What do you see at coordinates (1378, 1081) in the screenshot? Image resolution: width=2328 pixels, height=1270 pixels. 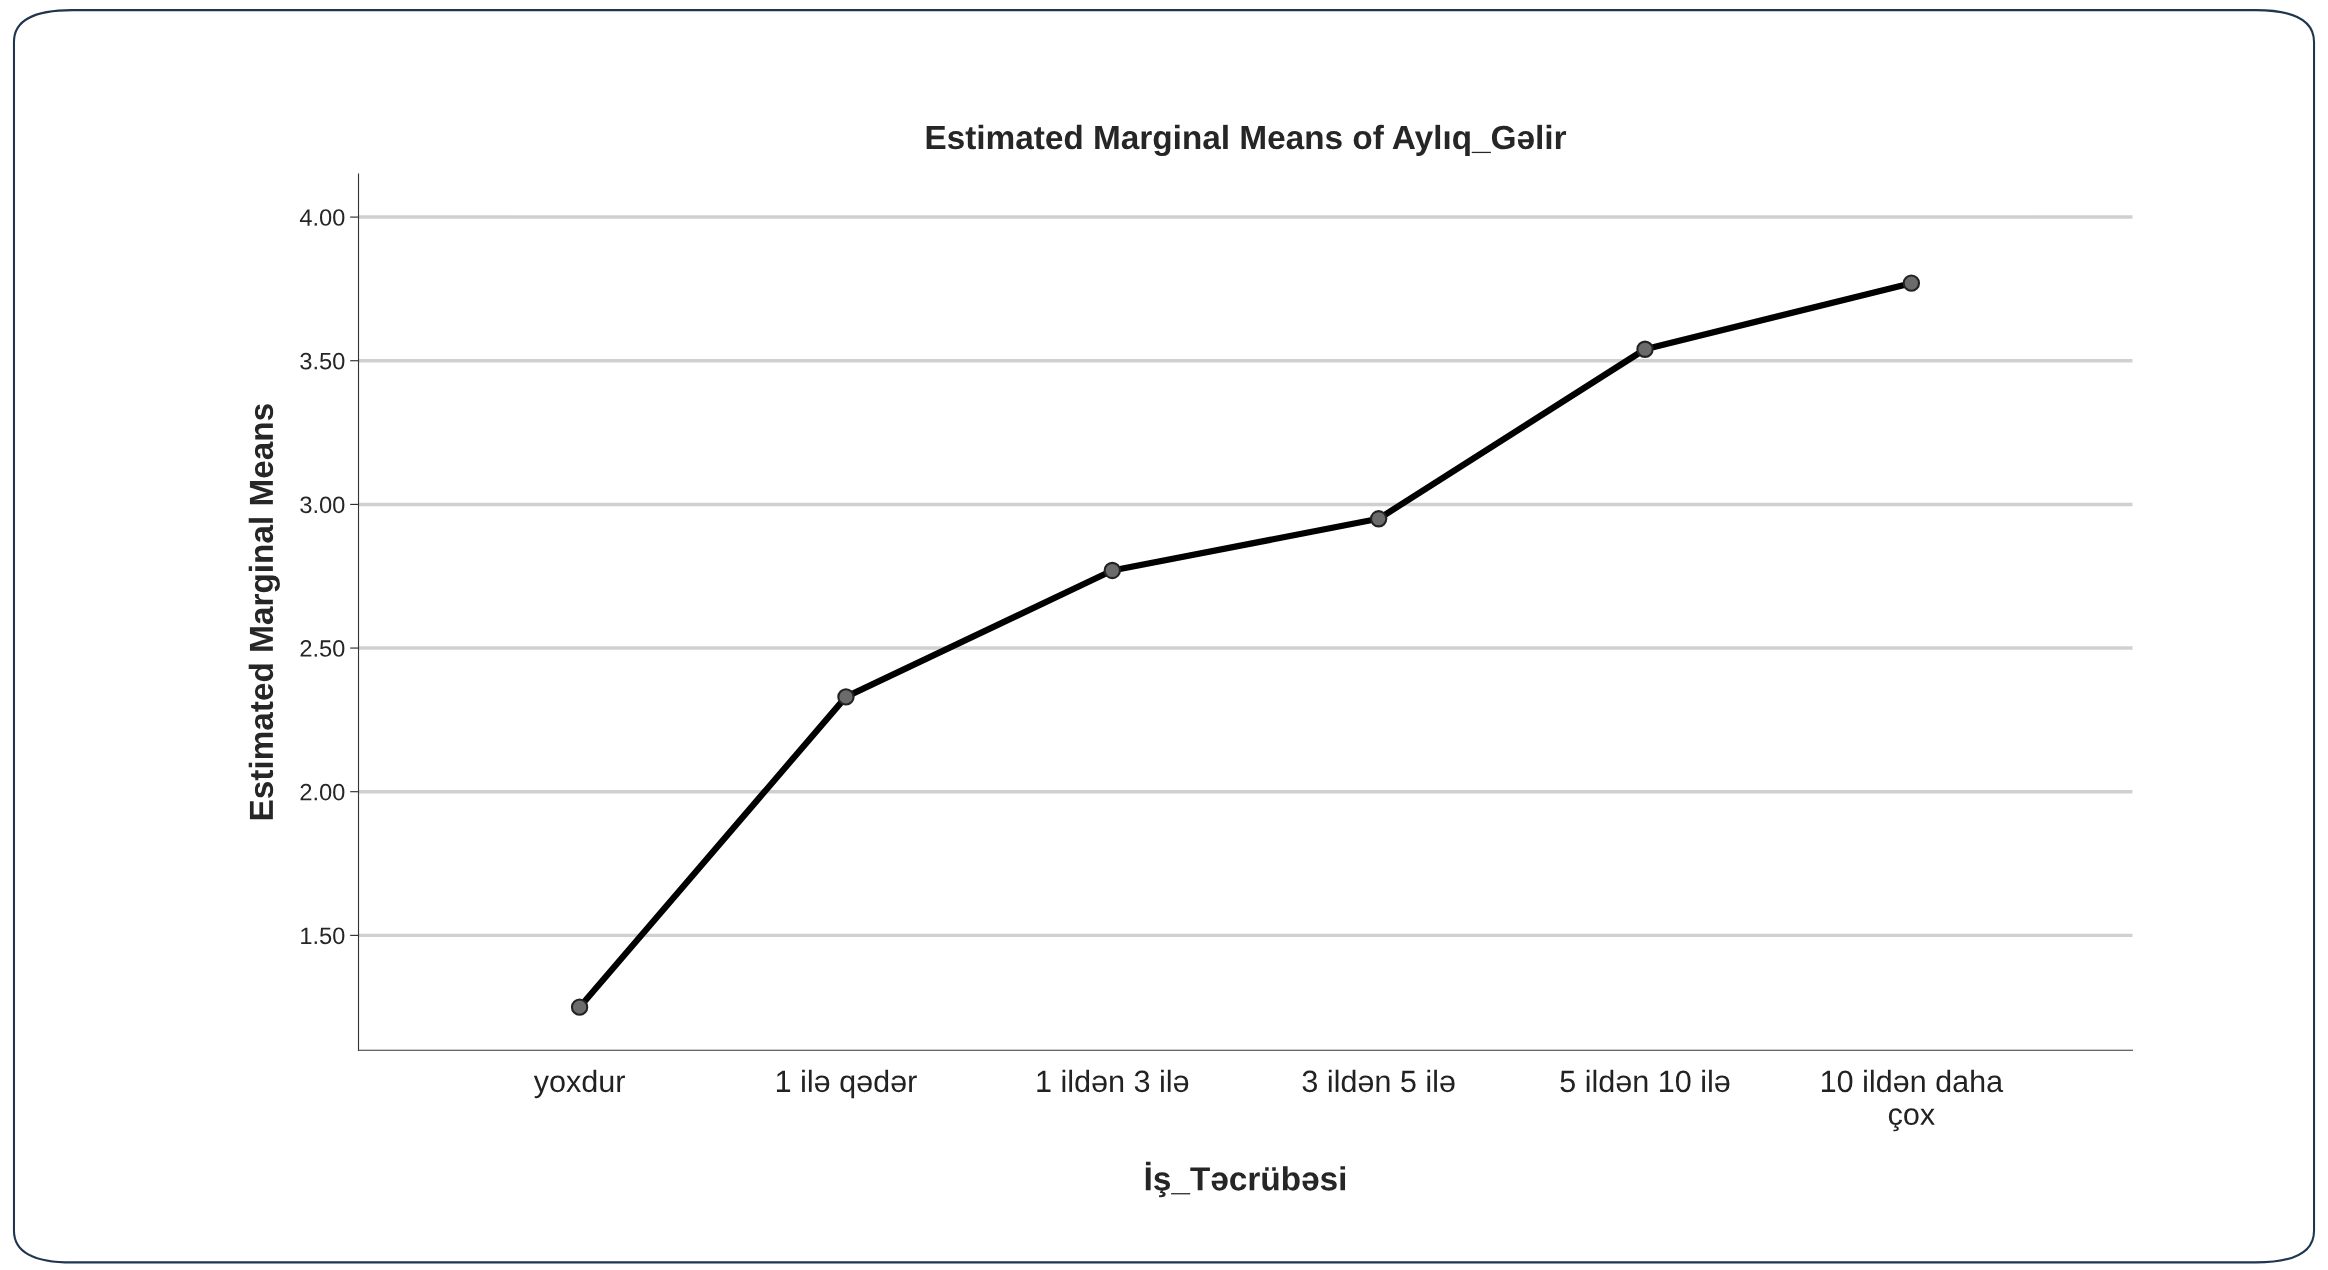 I see `x-tick-label: 3 ildən 5 ilə` at bounding box center [1378, 1081].